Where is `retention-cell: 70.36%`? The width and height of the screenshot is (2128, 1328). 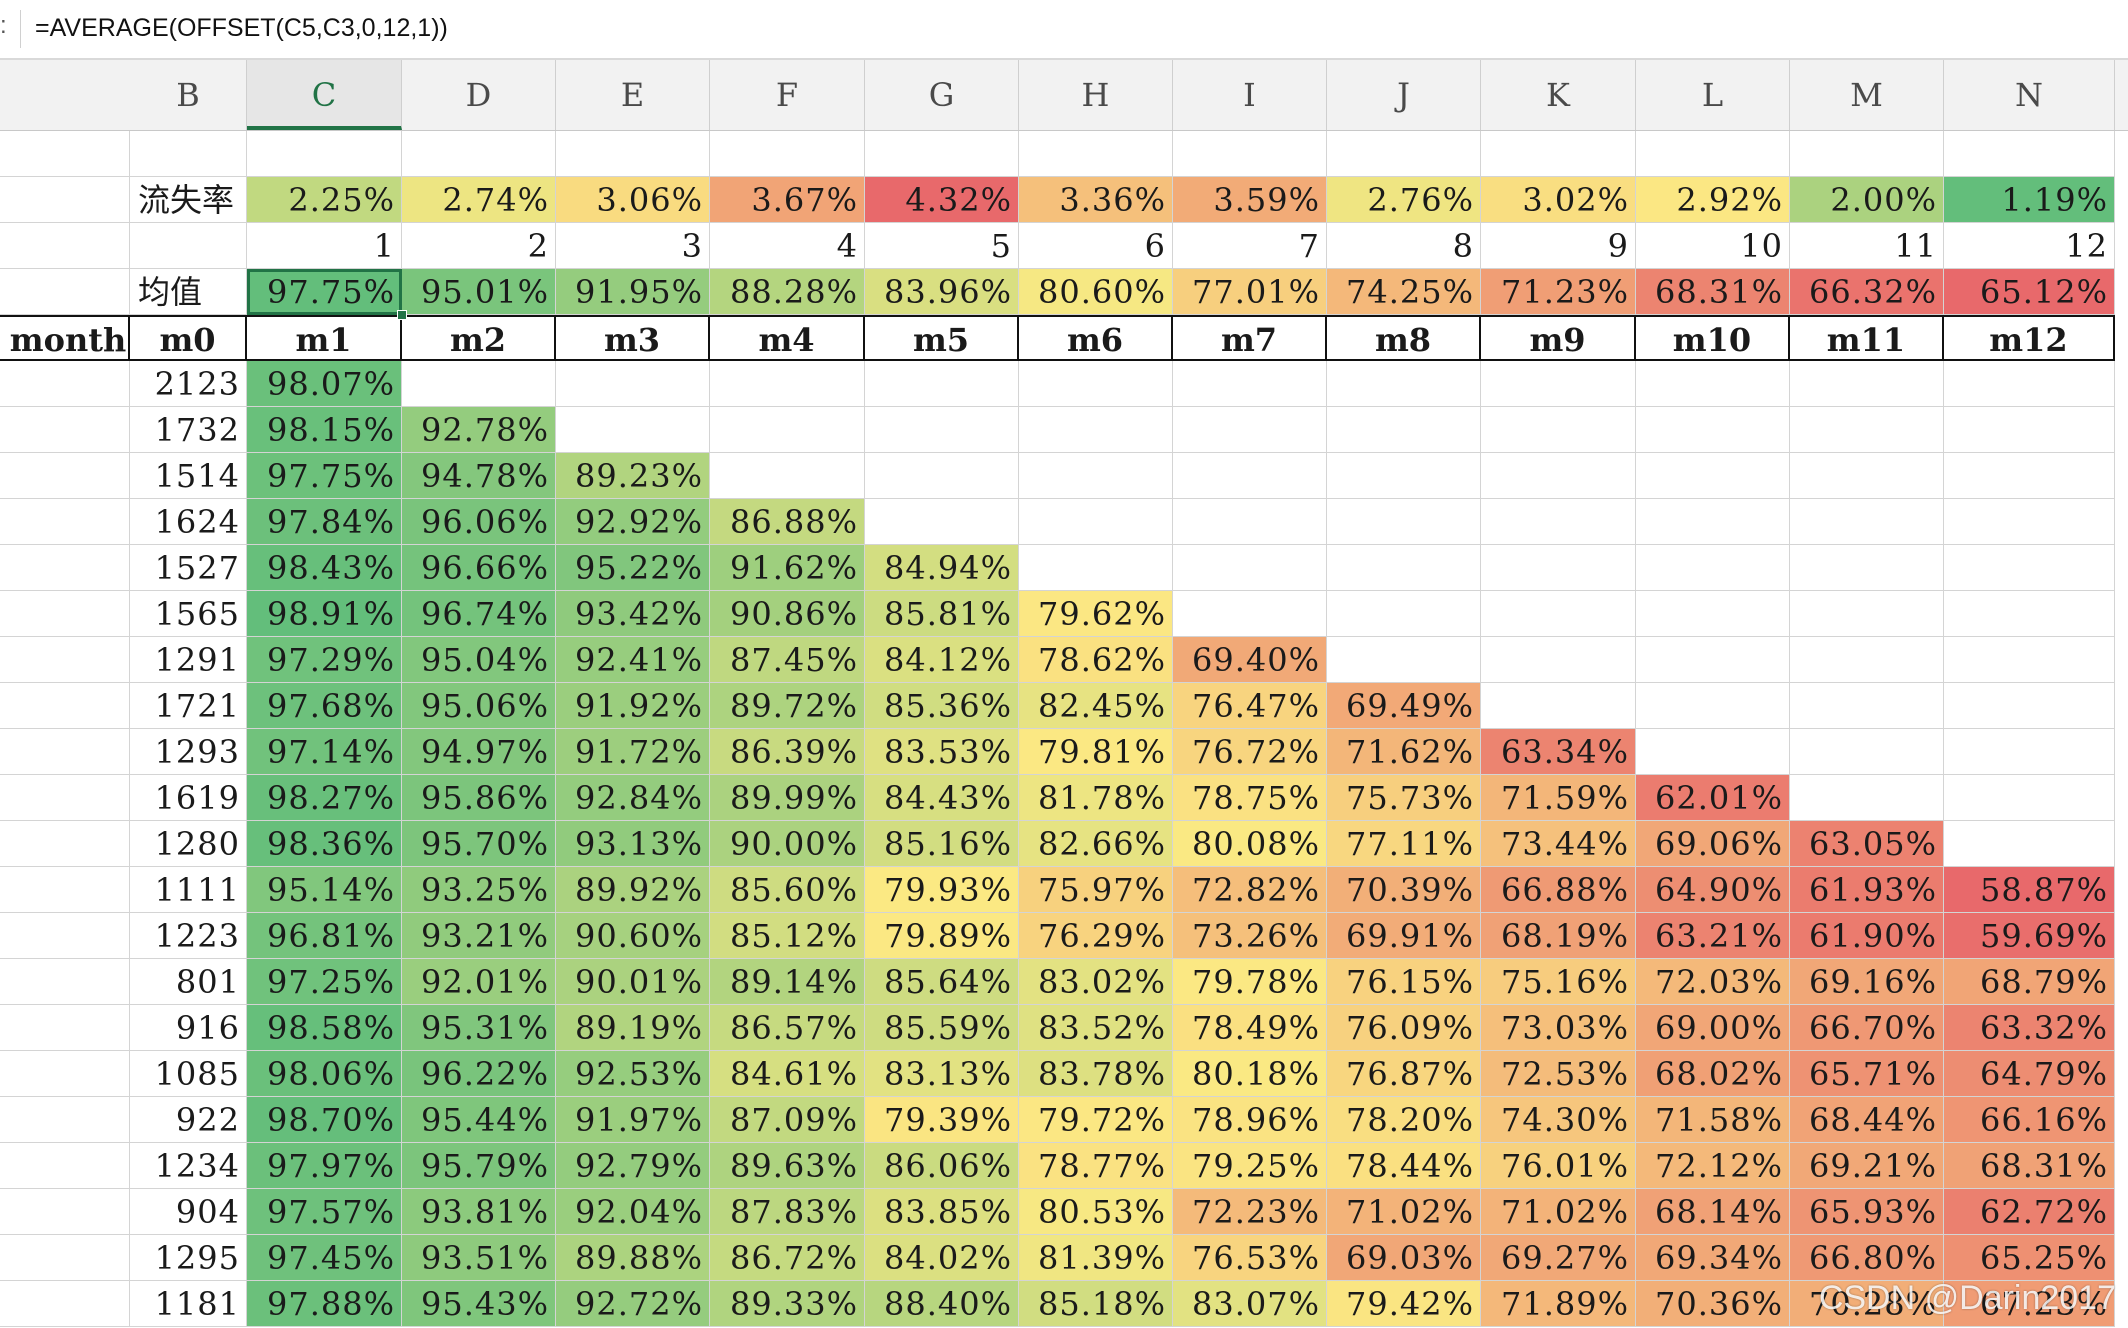 retention-cell: 70.36% is located at coordinates (1713, 1304).